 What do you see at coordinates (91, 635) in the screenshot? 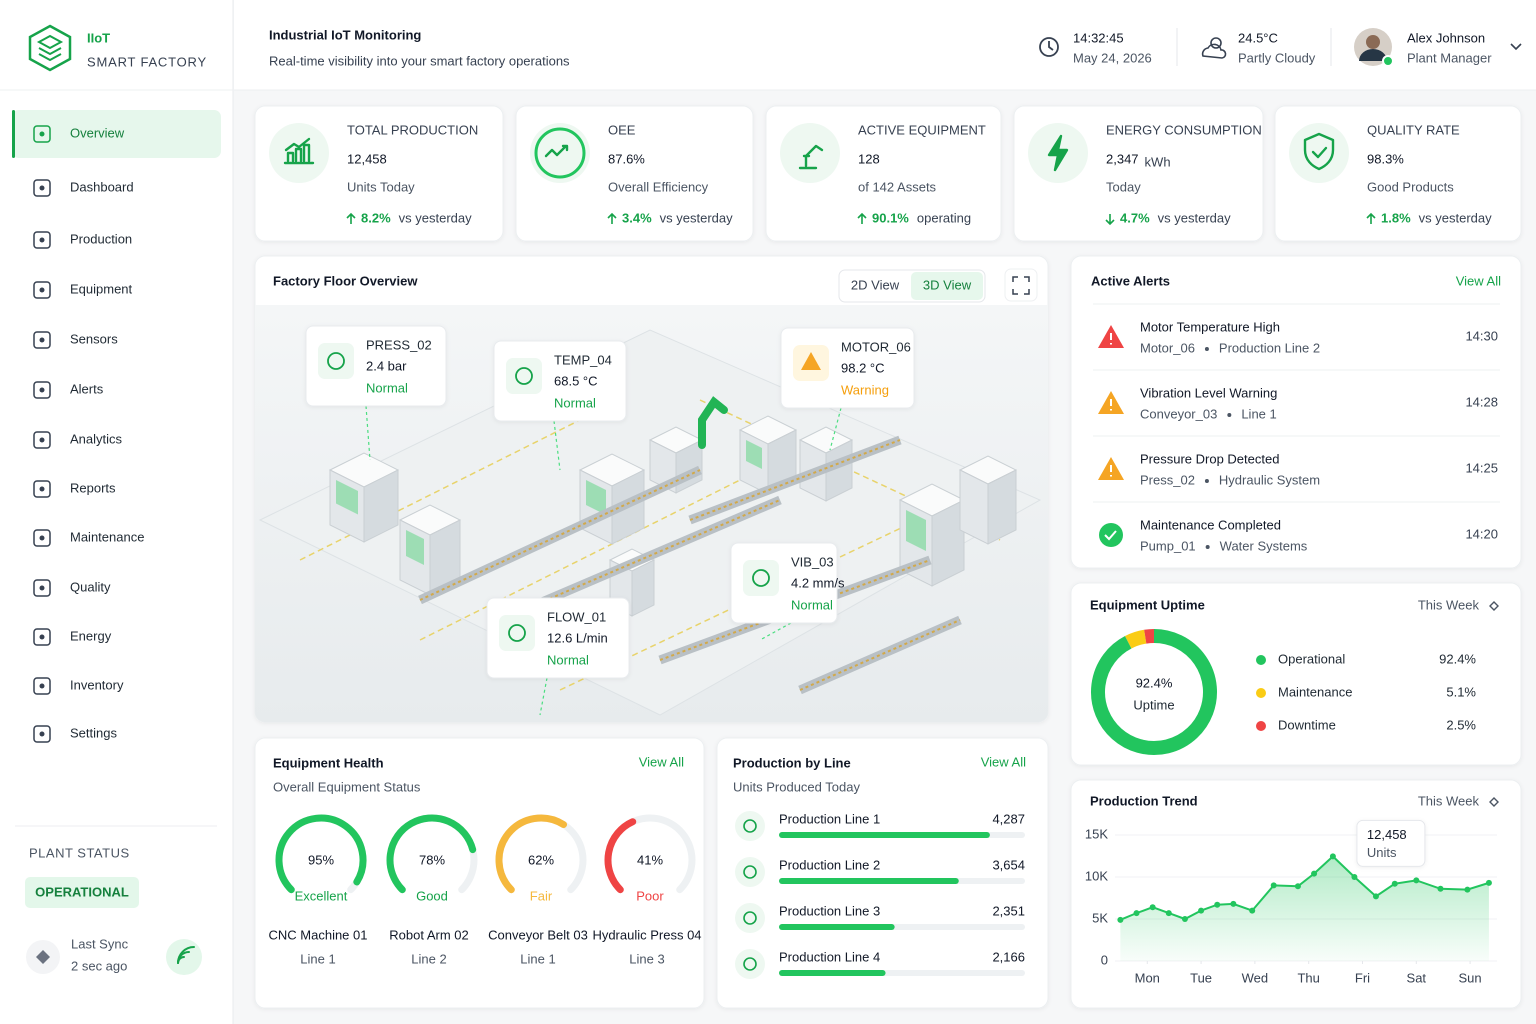
I see `nav-item: Energy` at bounding box center [91, 635].